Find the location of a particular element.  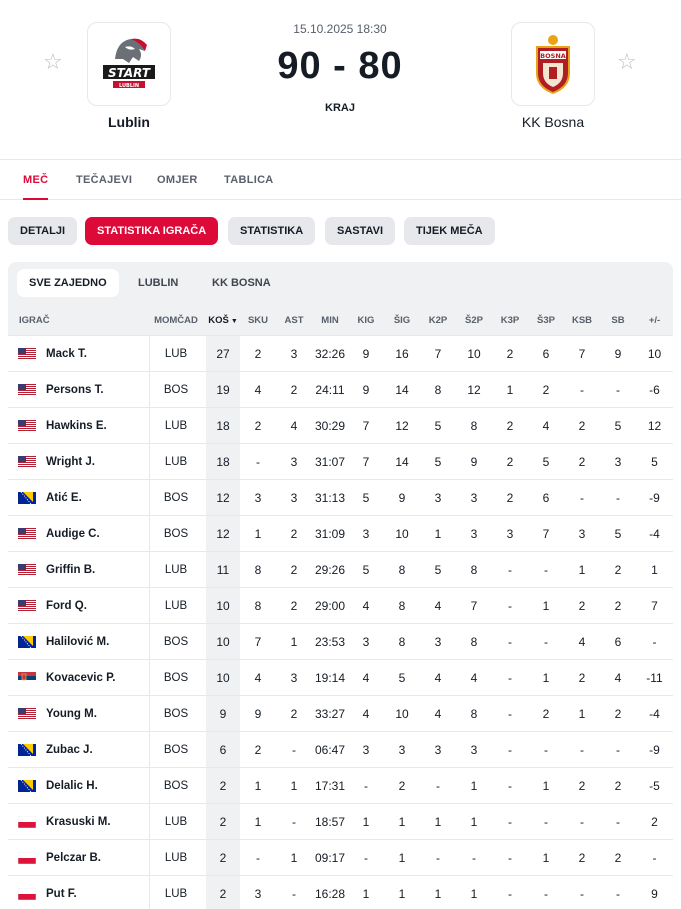

stat-s2p: 4 is located at coordinates (474, 678).